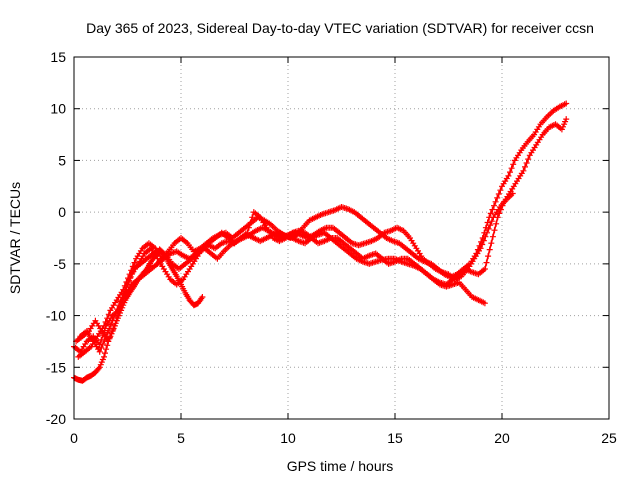 Image resolution: width=640 pixels, height=480 pixels. I want to click on y-tick-label: -10, so click(56, 316).